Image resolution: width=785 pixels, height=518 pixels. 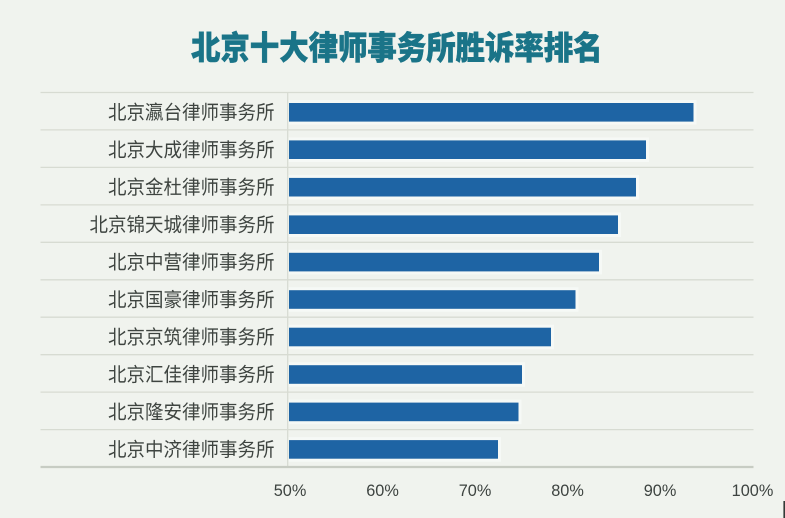 I want to click on svg-text: 100%, so click(x=753, y=491).